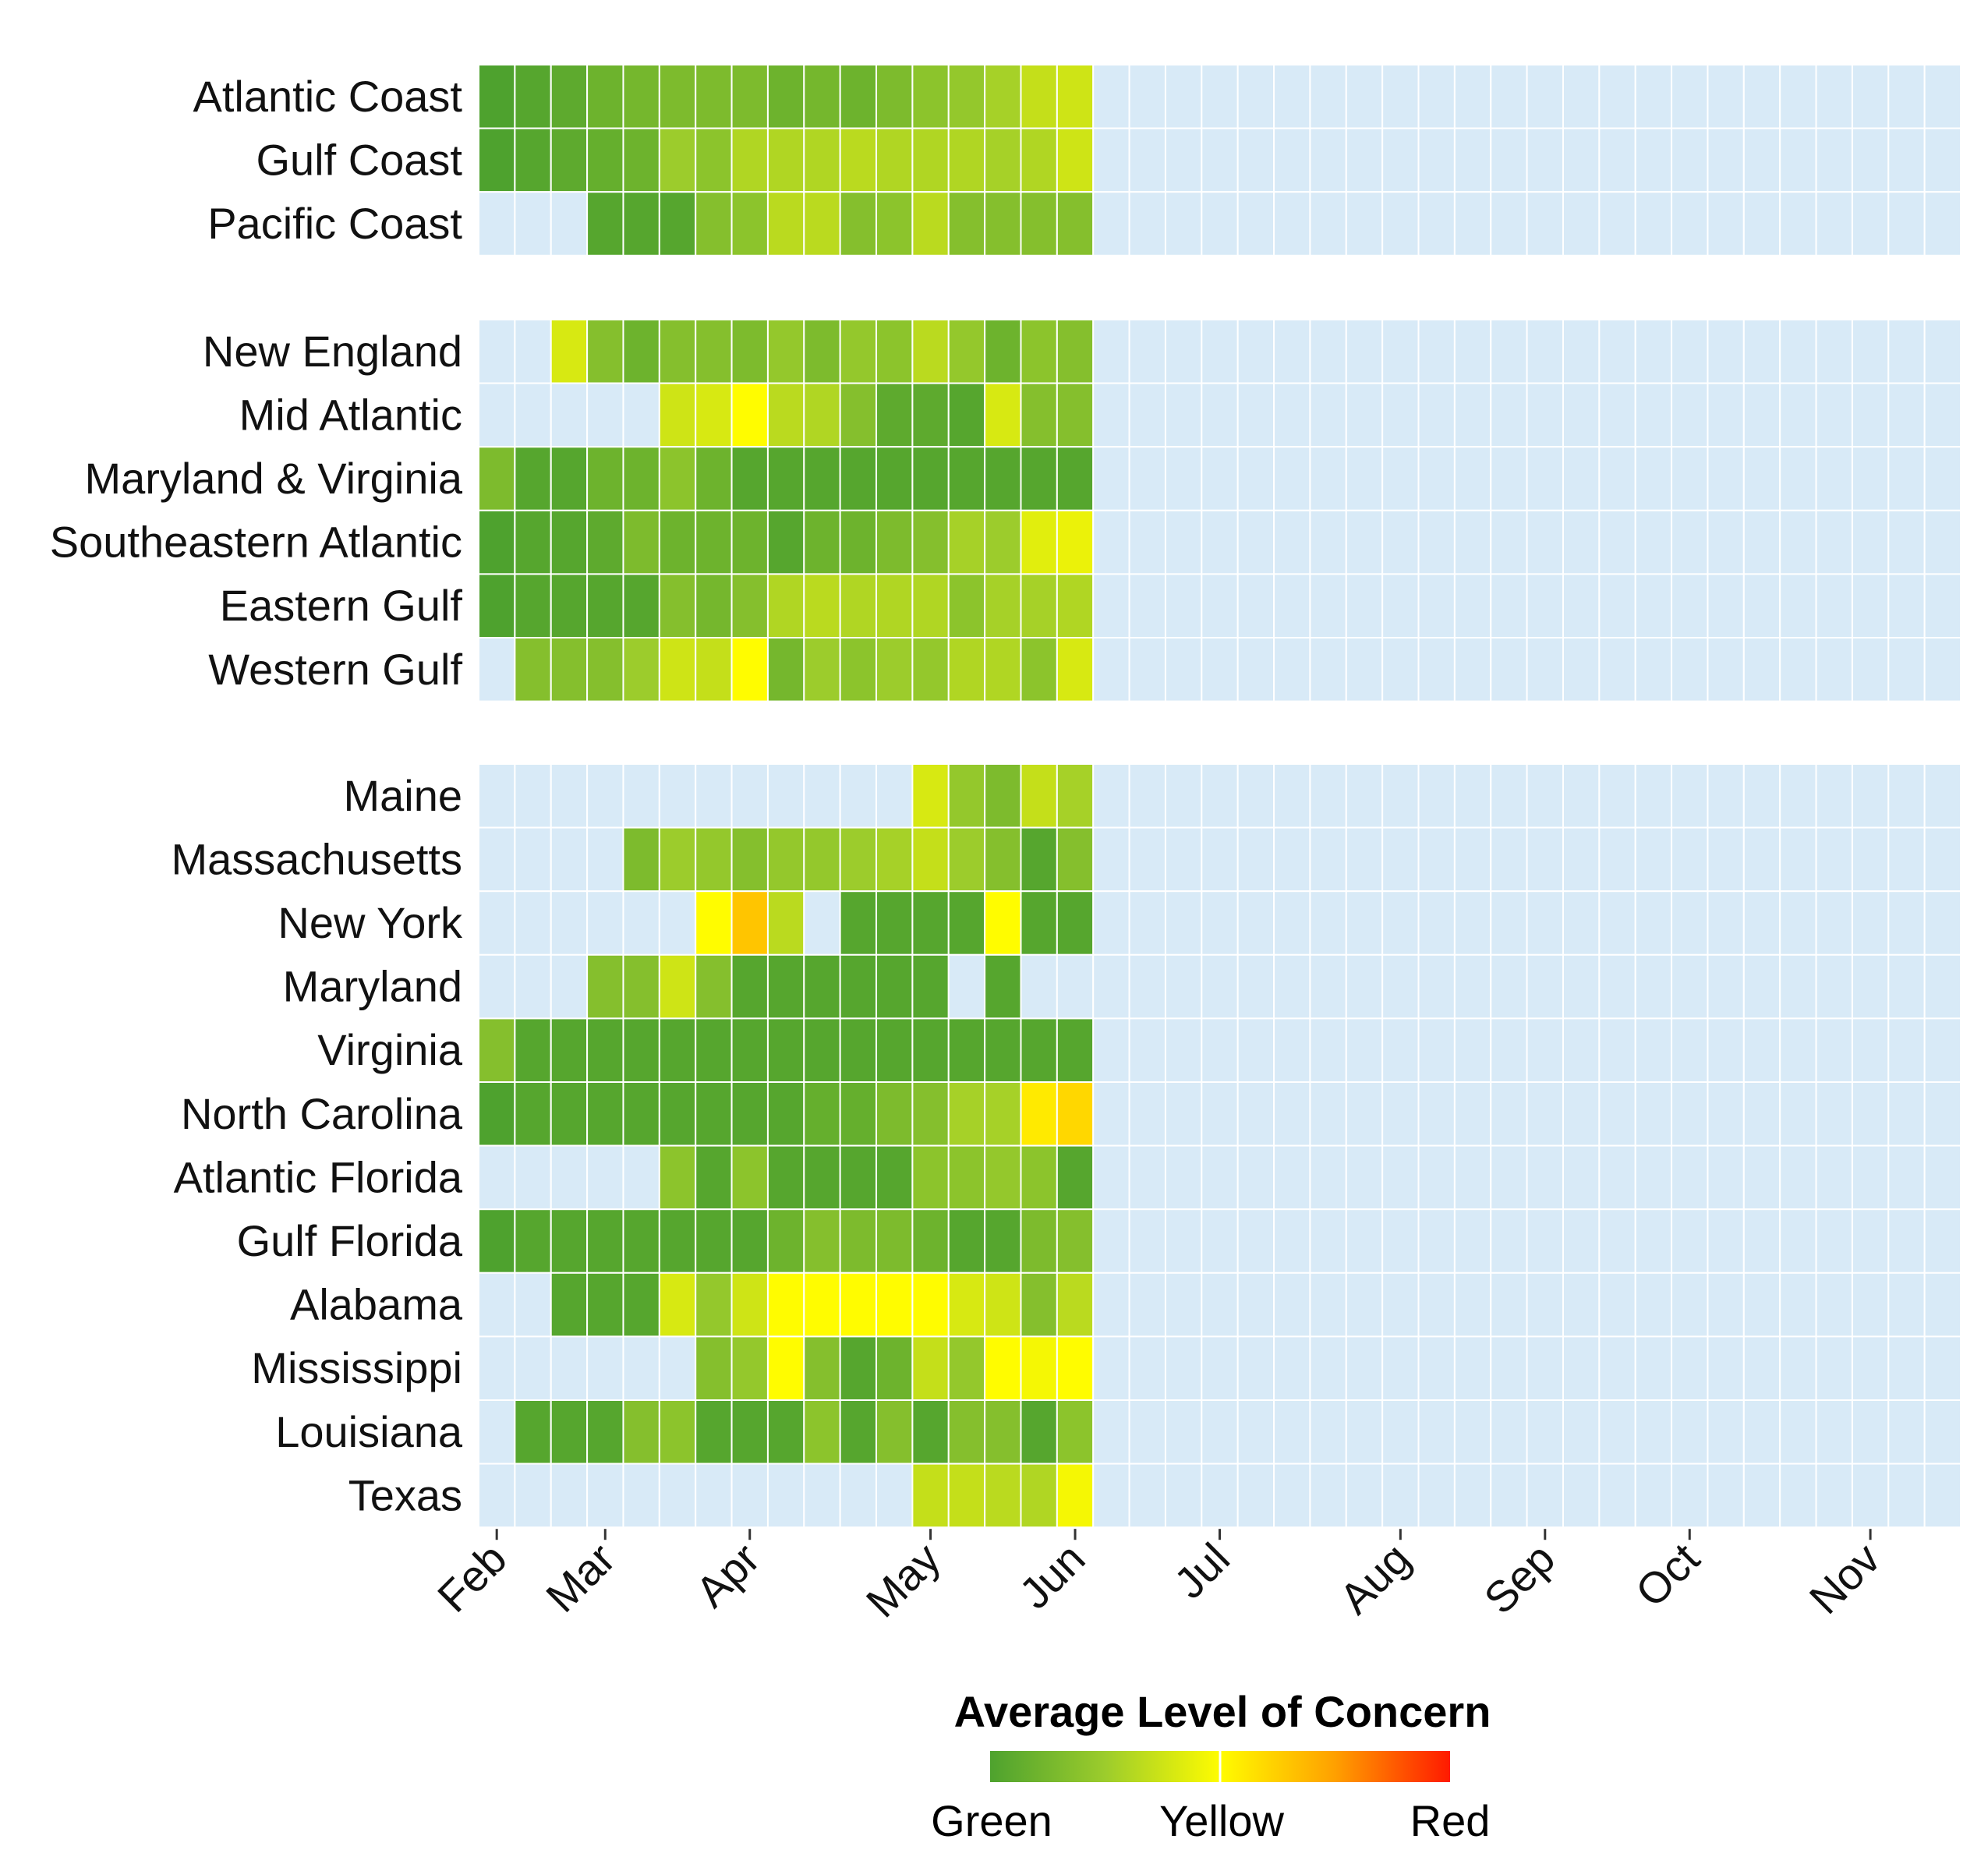 Image resolution: width=1988 pixels, height=1871 pixels. What do you see at coordinates (356, 1367) in the screenshot?
I see `row-label: Mississippi` at bounding box center [356, 1367].